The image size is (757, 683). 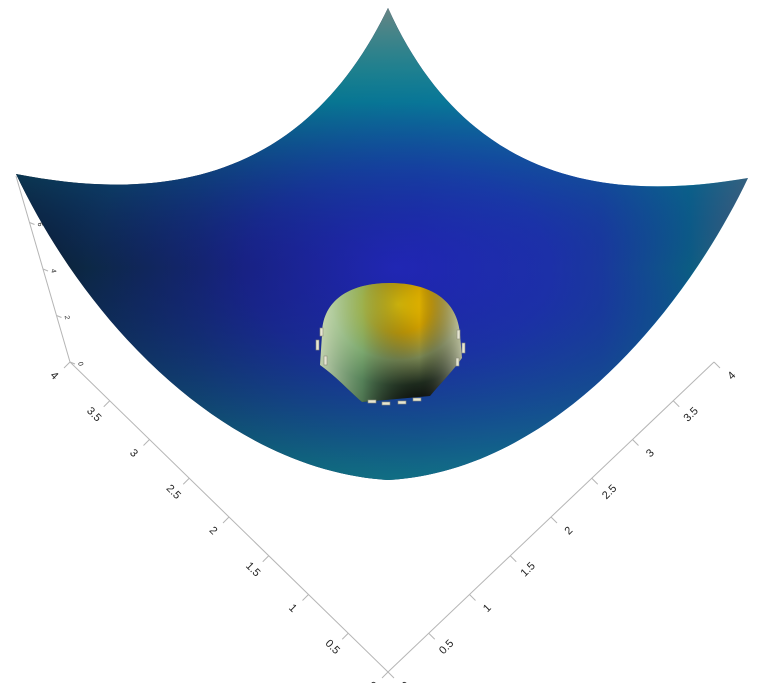 What do you see at coordinates (292, 608) in the screenshot?
I see `y-tick-label: 1` at bounding box center [292, 608].